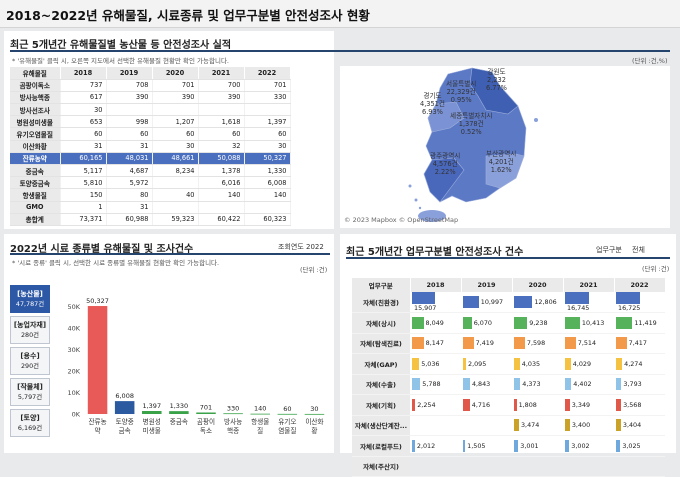  Describe the element at coordinates (150, 146) in the screenshot. I see `hazard-row: 이산화황 31 31 30 32 30` at that location.